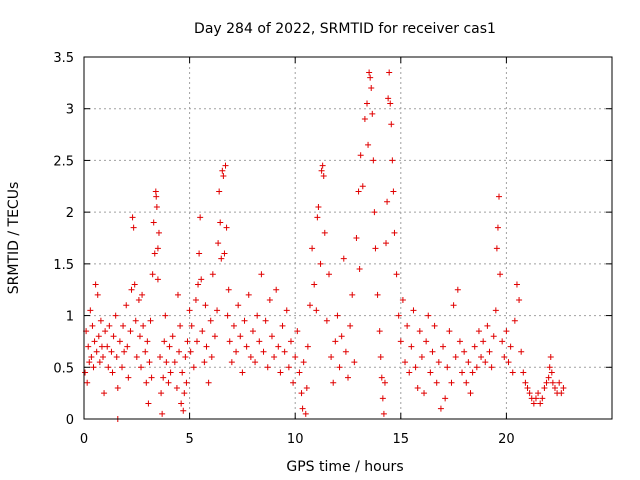 This screenshot has height=480, width=640. What do you see at coordinates (189, 439) in the screenshot?
I see `x-tick-label: 5` at bounding box center [189, 439].